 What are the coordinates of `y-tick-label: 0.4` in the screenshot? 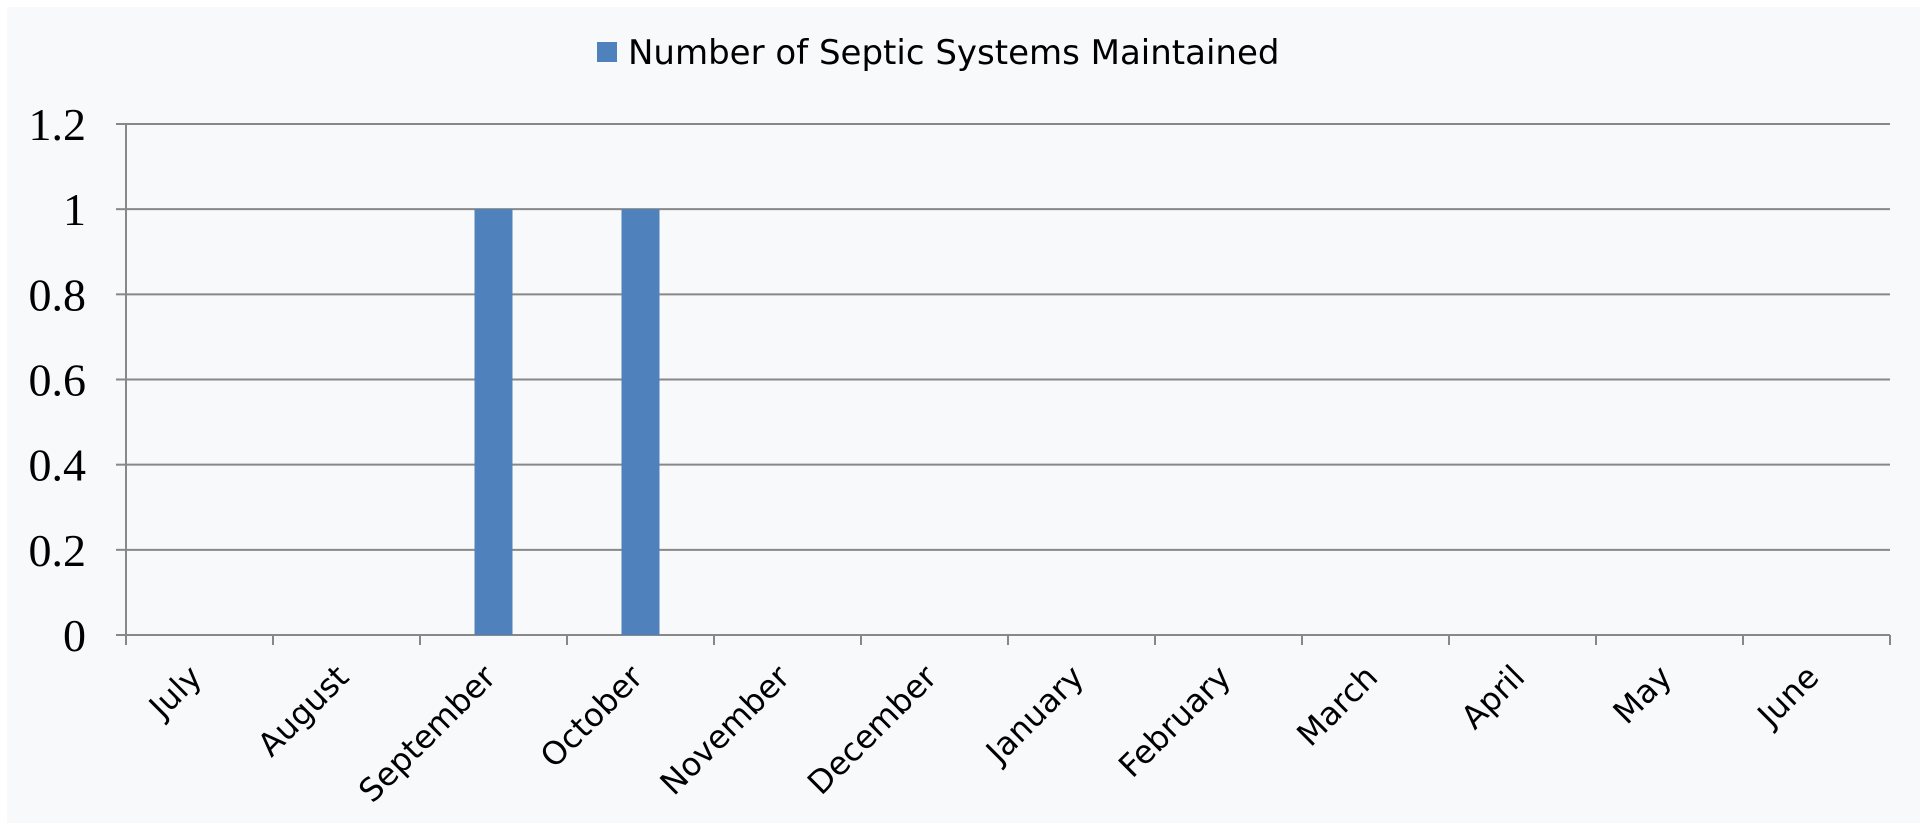 It's located at (58, 465).